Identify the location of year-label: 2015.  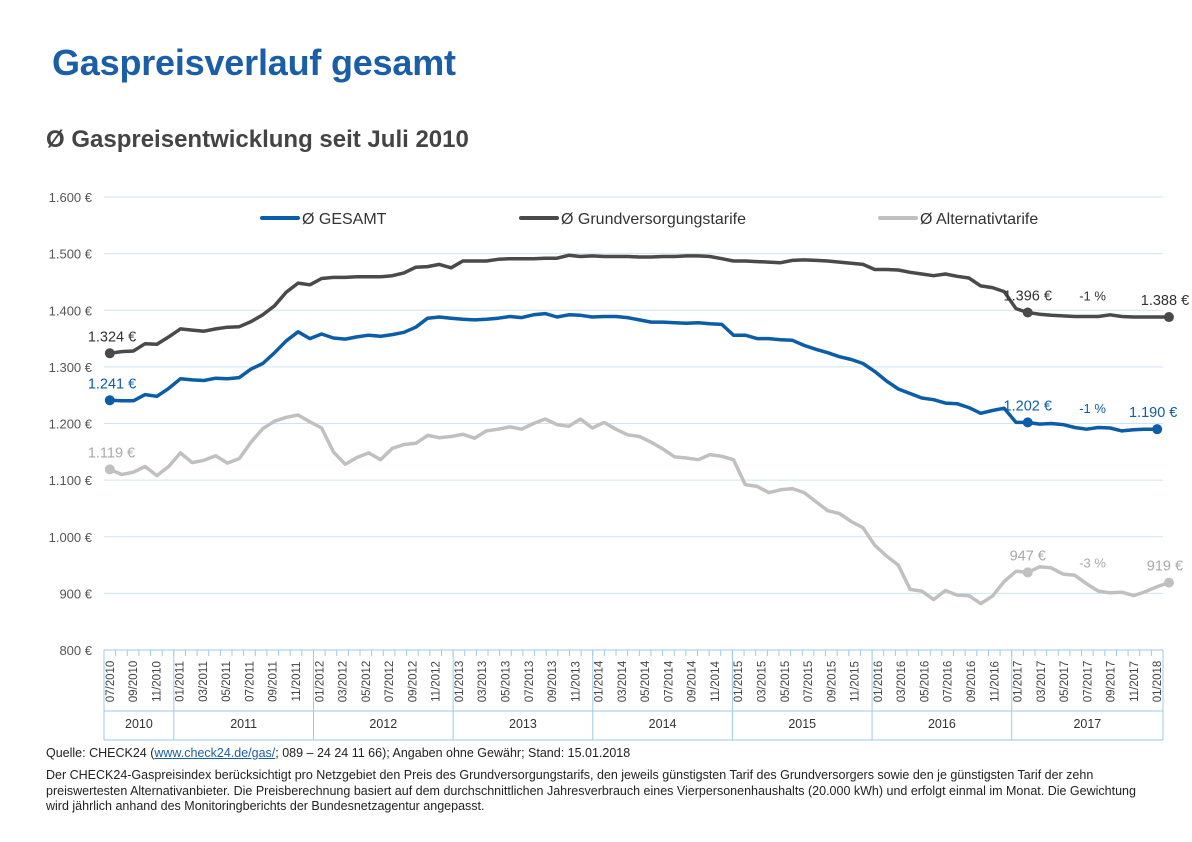
(802, 724).